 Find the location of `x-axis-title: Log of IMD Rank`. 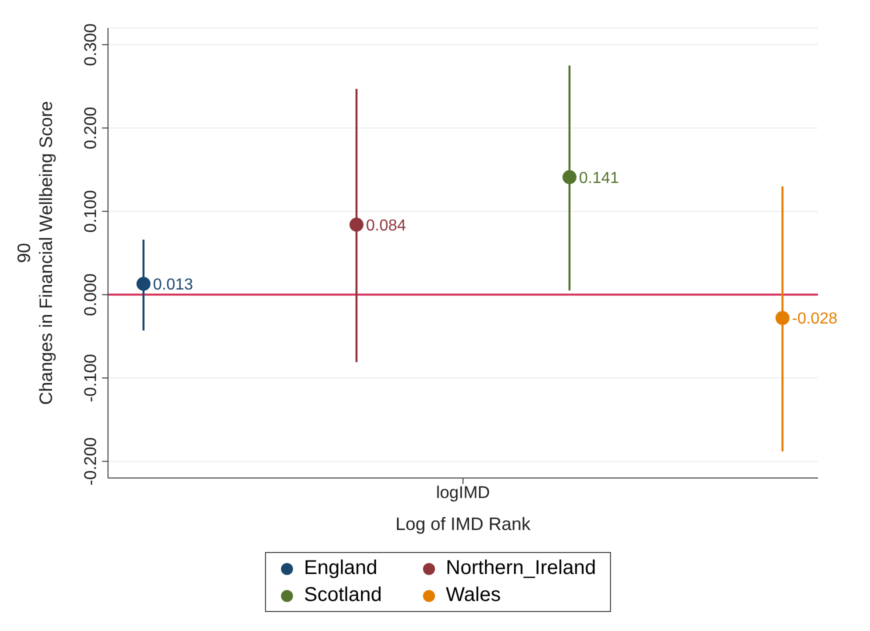

x-axis-title: Log of IMD Rank is located at coordinates (463, 524).